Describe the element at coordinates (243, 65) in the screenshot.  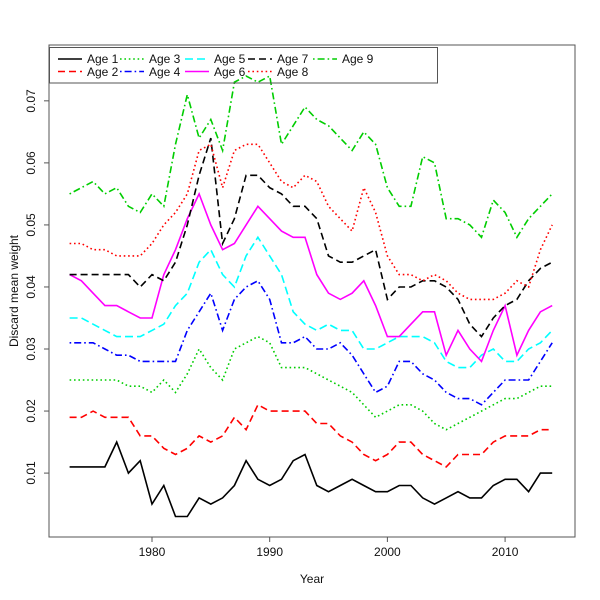
I see `legend-box` at that location.